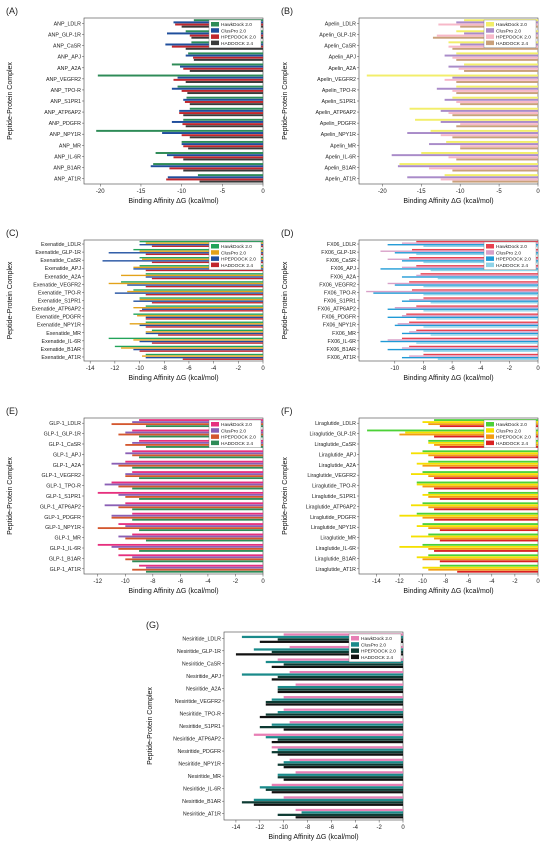 This screenshot has height=854, width=550. I want to click on category-label: ANP_CaSR, so click(67, 47).